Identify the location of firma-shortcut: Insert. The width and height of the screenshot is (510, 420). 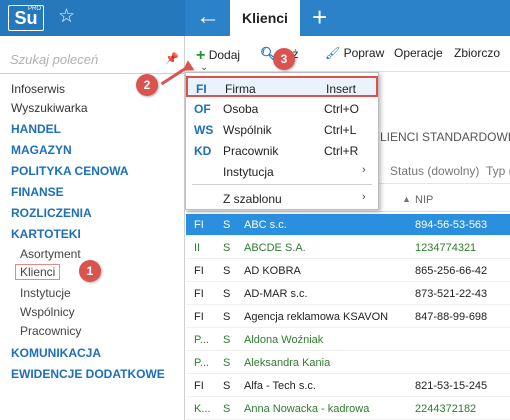
(341, 89).